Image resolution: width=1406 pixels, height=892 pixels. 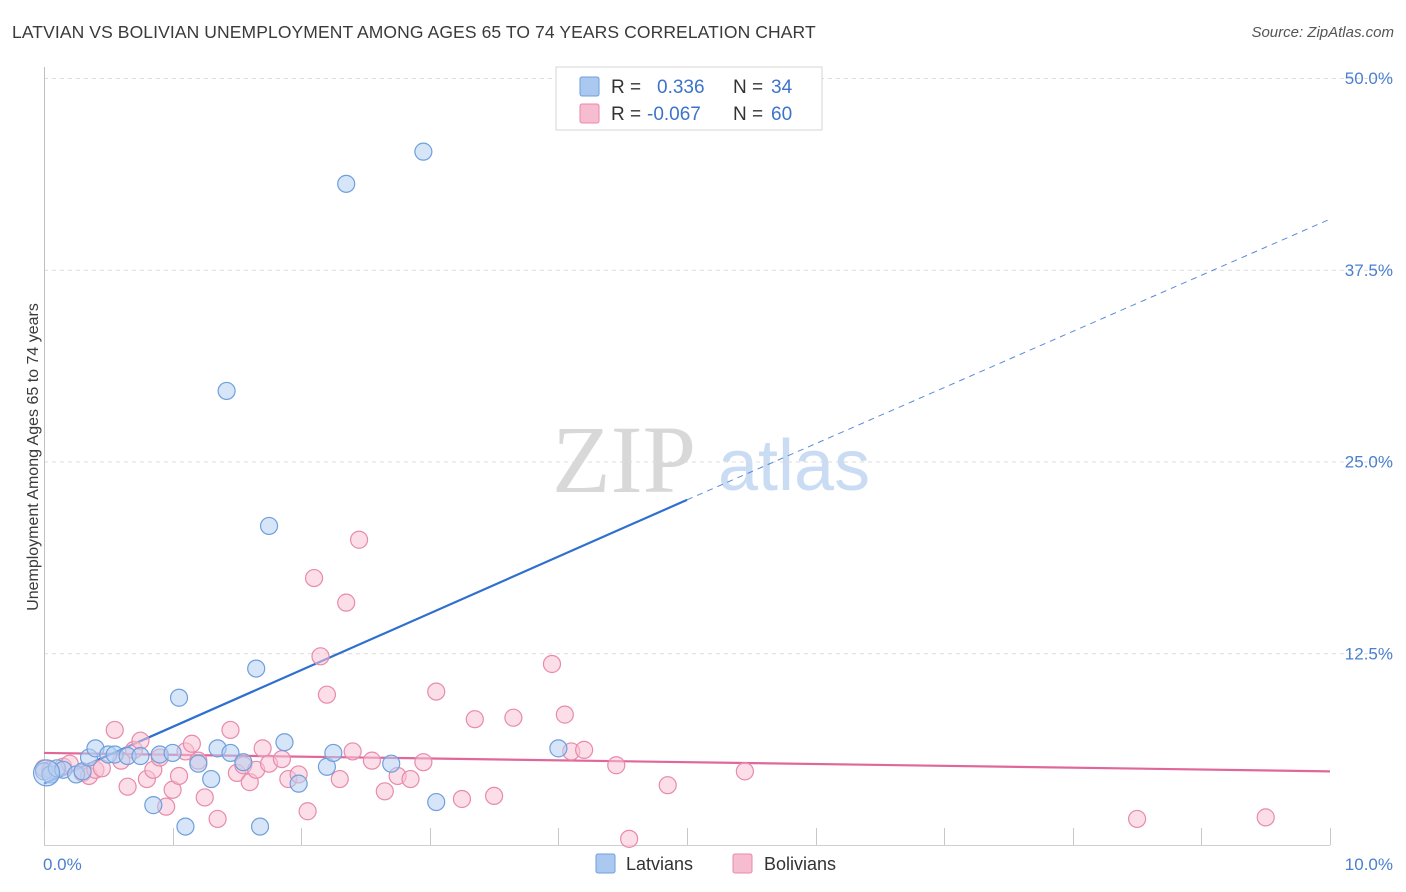 What do you see at coordinates (1369, 653) in the screenshot?
I see `y-tick-label: 12.5%` at bounding box center [1369, 653].